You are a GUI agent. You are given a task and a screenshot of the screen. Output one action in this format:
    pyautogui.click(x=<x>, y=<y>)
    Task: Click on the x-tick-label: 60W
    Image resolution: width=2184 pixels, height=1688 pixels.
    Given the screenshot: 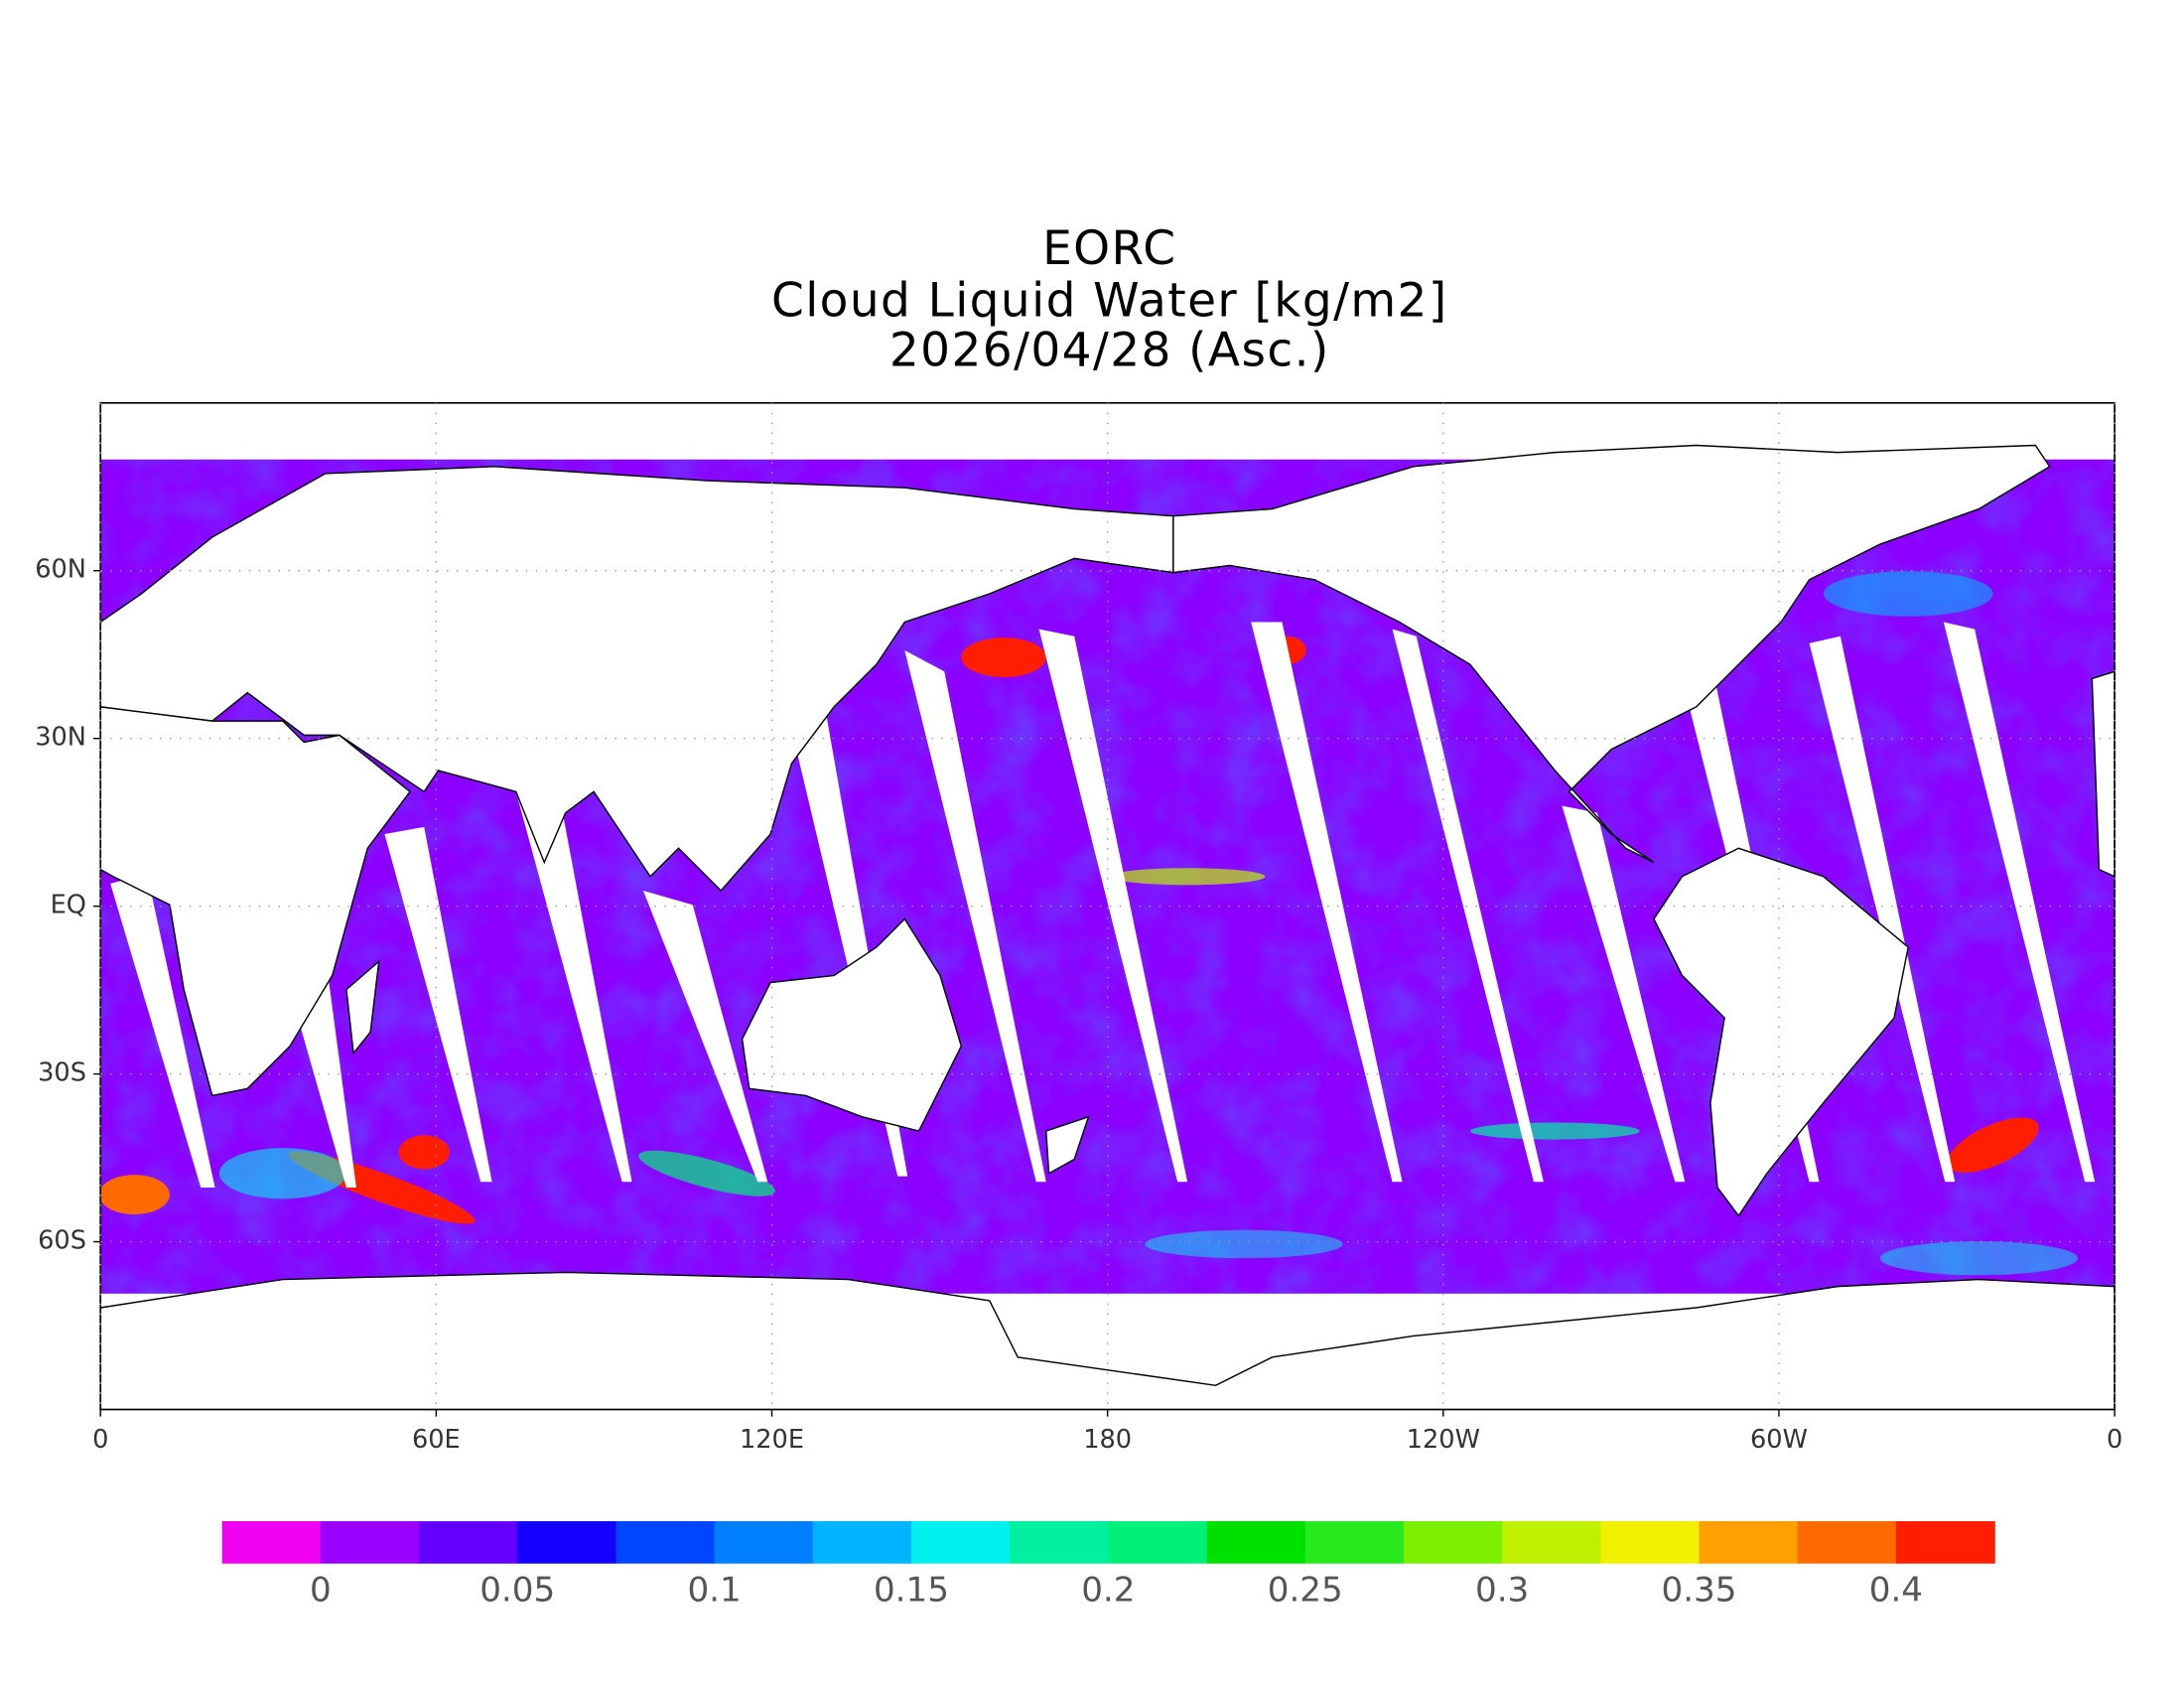 What is the action you would take?
    pyautogui.click(x=1779, y=1440)
    